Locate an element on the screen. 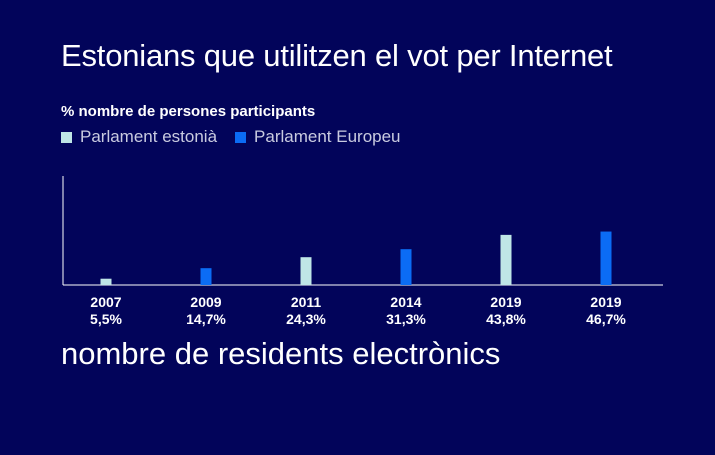 This screenshot has height=455, width=715. value-label-4: 43,8% is located at coordinates (506, 319).